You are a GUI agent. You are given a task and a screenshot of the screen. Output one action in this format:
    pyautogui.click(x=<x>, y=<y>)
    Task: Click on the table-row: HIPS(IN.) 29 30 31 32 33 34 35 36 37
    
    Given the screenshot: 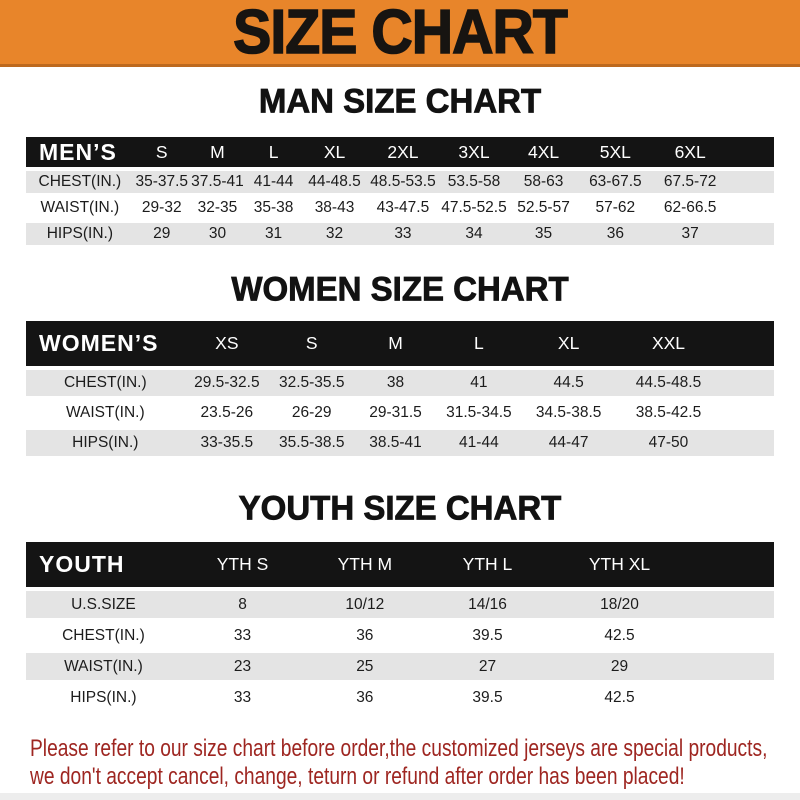 What is the action you would take?
    pyautogui.click(x=400, y=234)
    